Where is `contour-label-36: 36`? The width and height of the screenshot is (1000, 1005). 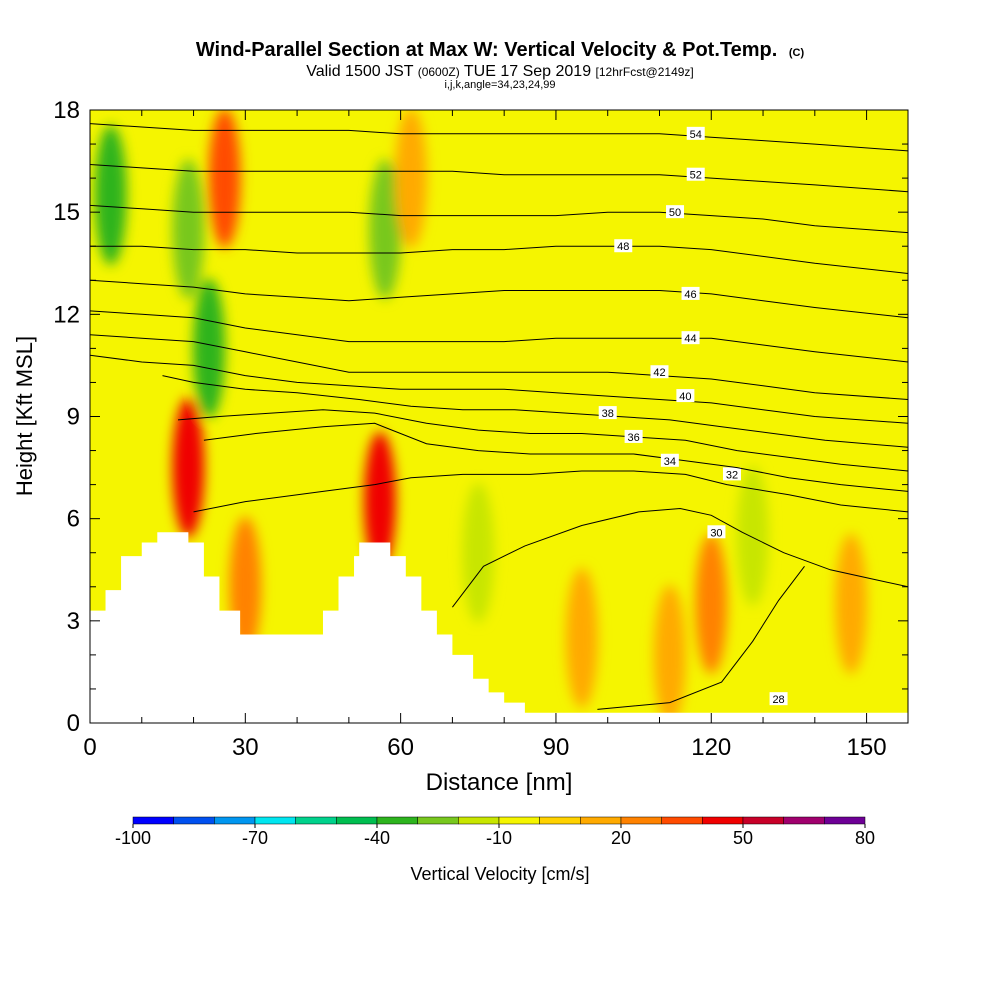
contour-label-36: 36 is located at coordinates (633, 438).